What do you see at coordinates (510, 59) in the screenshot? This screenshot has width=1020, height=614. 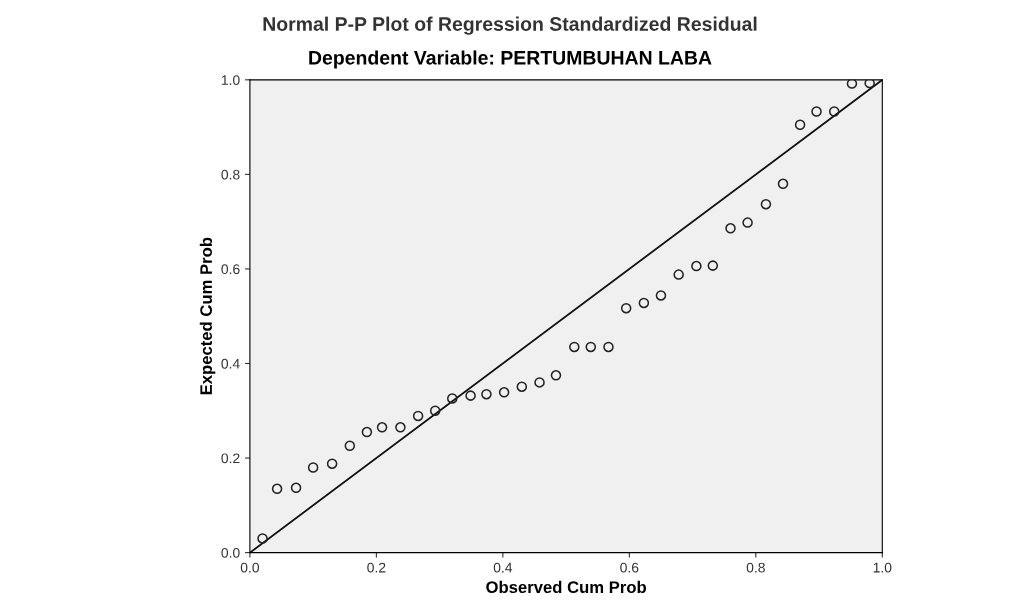 I see `chart-subtitle: Dependent Variable: PERTUMBUHAN LABA` at bounding box center [510, 59].